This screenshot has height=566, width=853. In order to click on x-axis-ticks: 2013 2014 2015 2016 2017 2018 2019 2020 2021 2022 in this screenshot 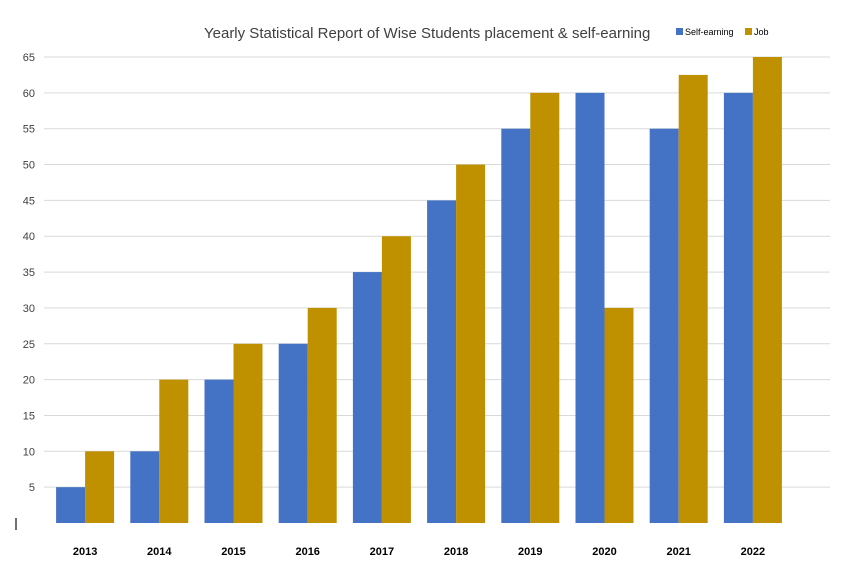, I will do `click(419, 552)`.